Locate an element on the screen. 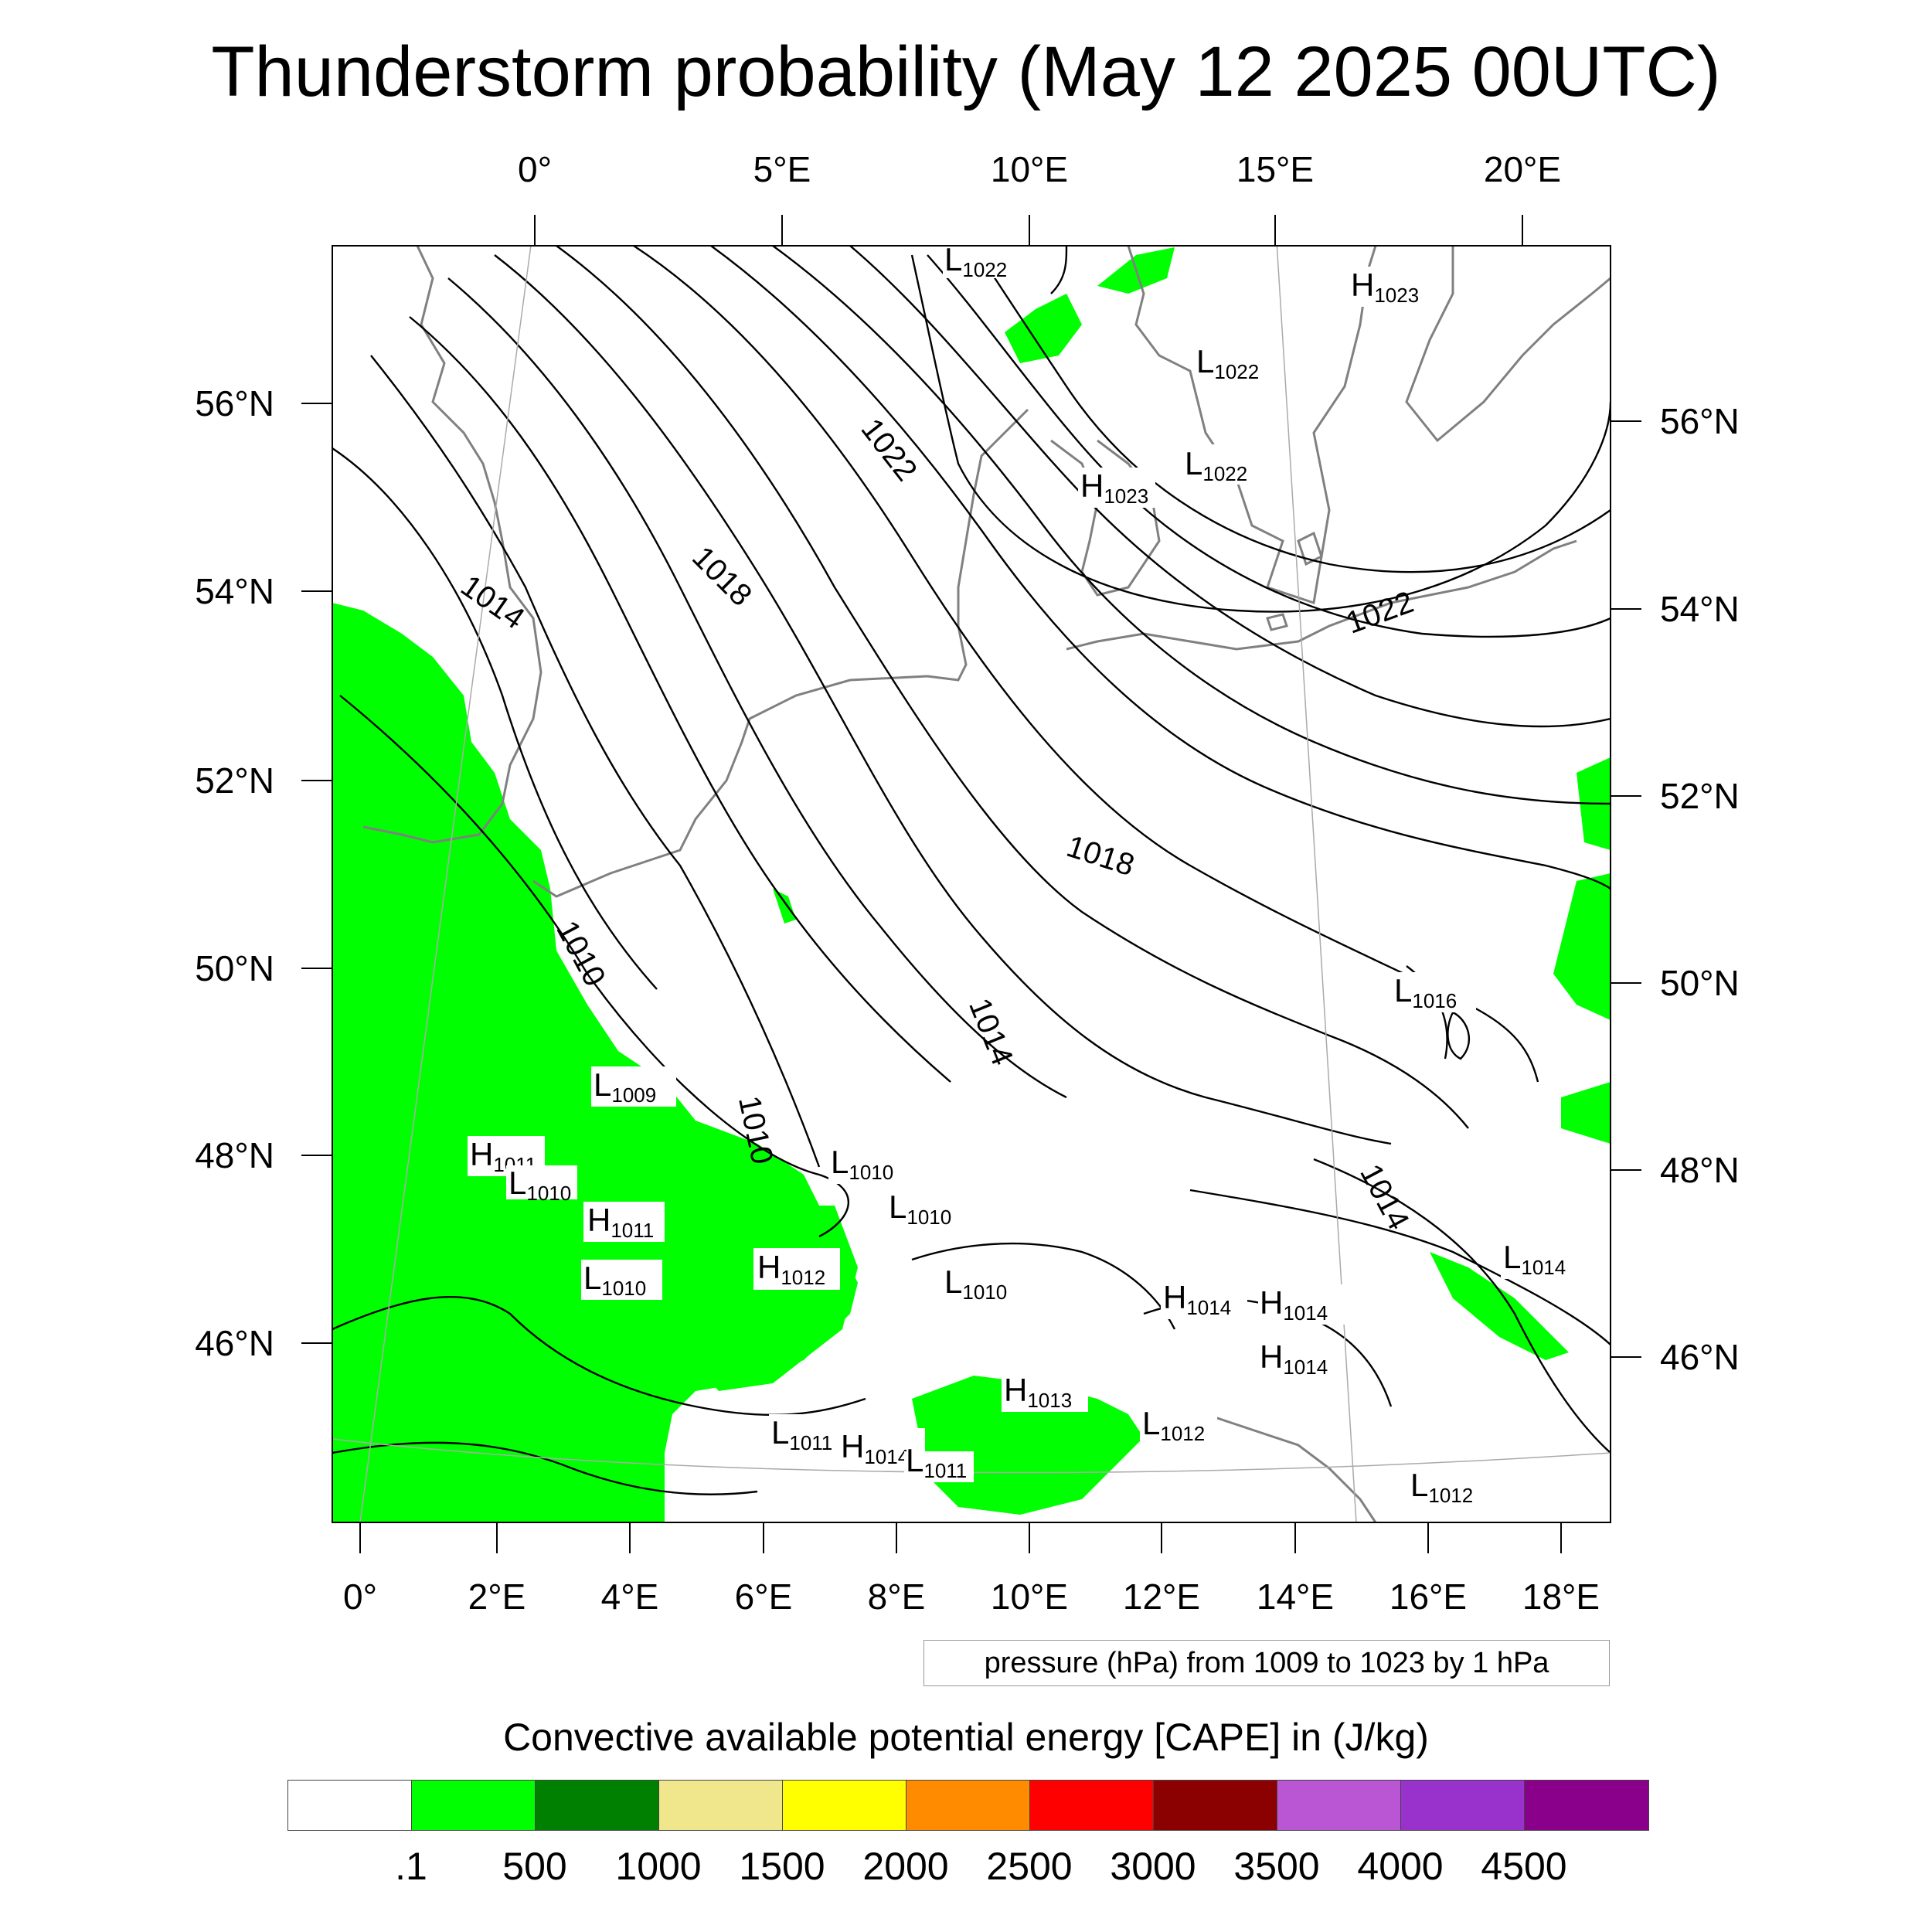 Image resolution: width=1932 pixels, height=1932 pixels. svg-text: L1010 is located at coordinates (862, 1164).